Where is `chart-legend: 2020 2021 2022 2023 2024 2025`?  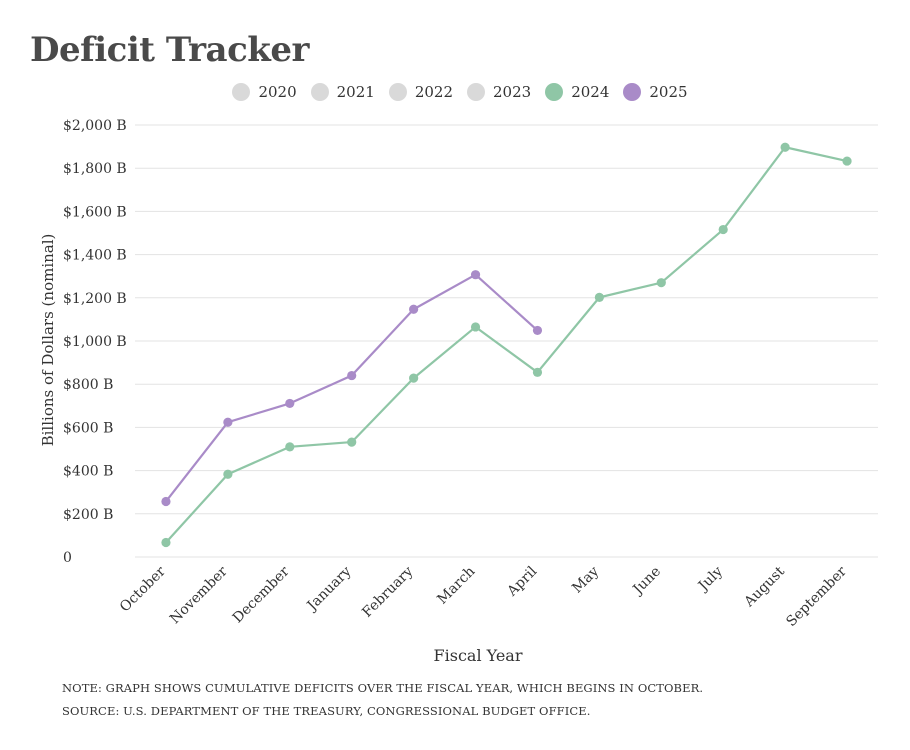 chart-legend: 2020 2021 2022 2023 2024 2025 is located at coordinates (455, 92).